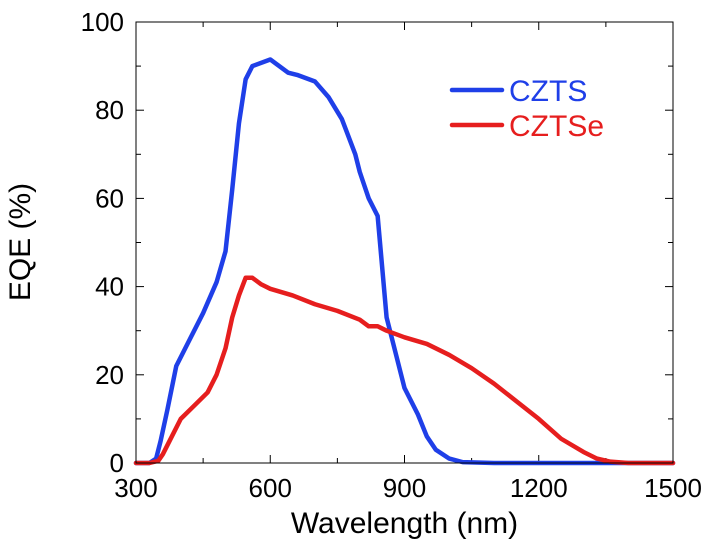 The width and height of the screenshot is (709, 551). What do you see at coordinates (270, 488) in the screenshot?
I see `x-tick-label: 600` at bounding box center [270, 488].